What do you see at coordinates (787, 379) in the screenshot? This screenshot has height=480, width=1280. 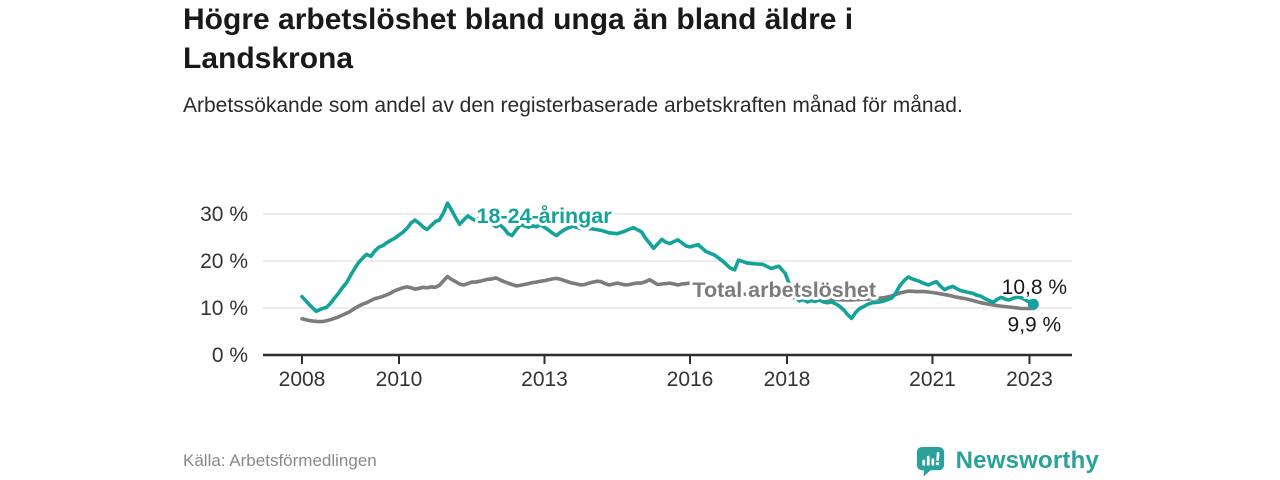 I see `x-tick-label: 2018` at bounding box center [787, 379].